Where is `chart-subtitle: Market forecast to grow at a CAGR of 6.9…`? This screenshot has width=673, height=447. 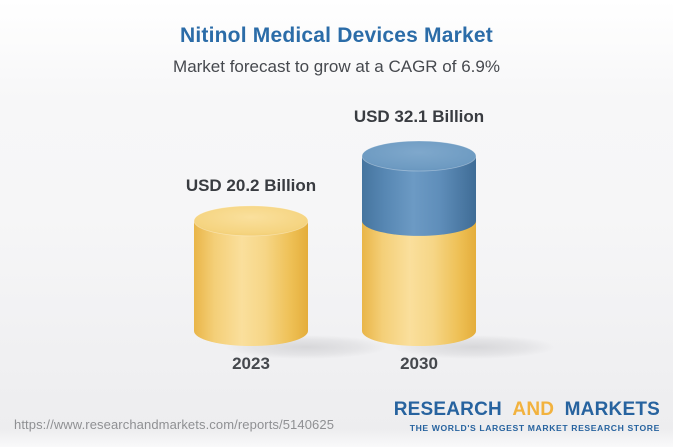 chart-subtitle: Market forecast to grow at a CAGR of 6.9… is located at coordinates (336, 66).